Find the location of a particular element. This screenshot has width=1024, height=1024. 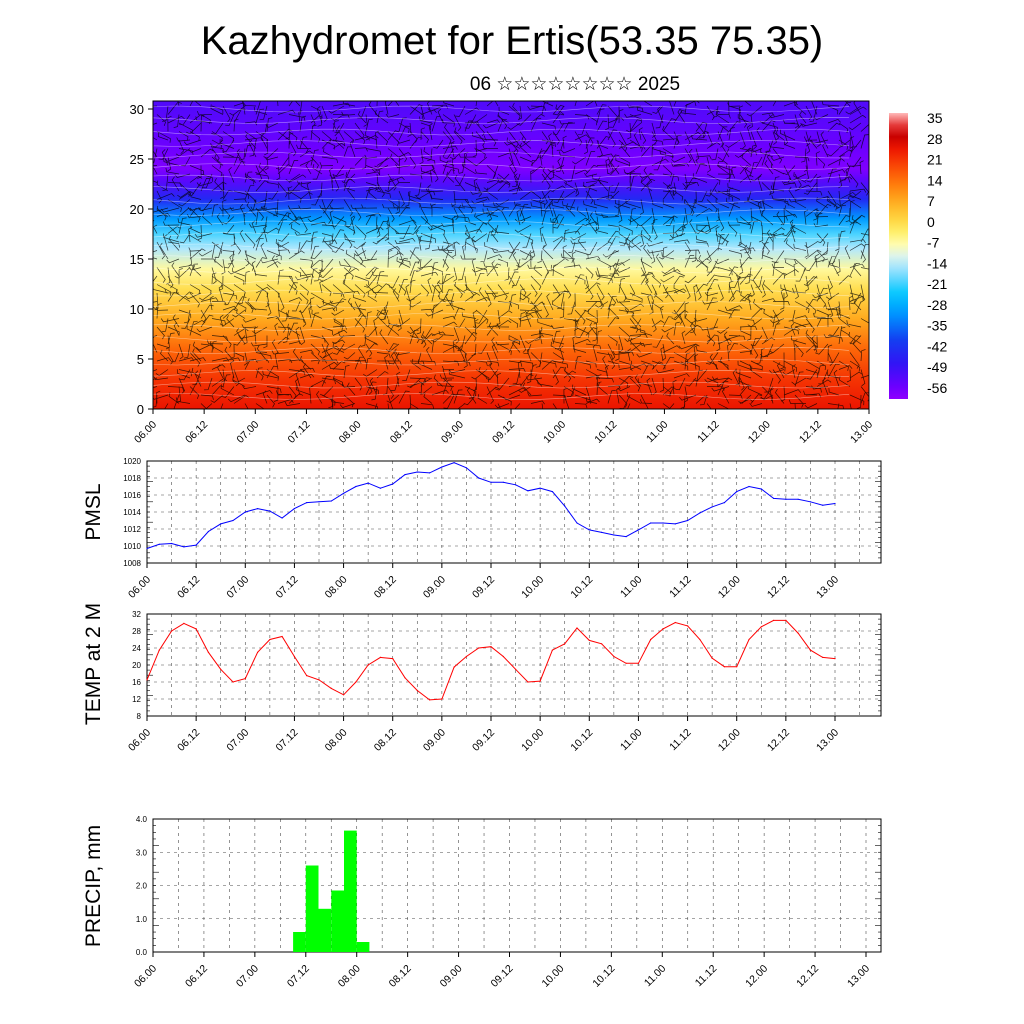

temp-series-line is located at coordinates (491, 660).